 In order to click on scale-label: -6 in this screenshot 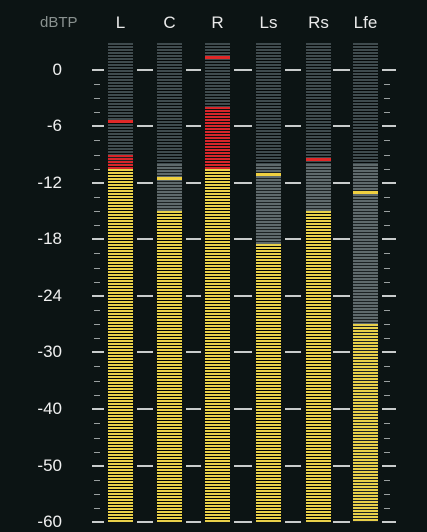, I will do `click(54, 125)`.